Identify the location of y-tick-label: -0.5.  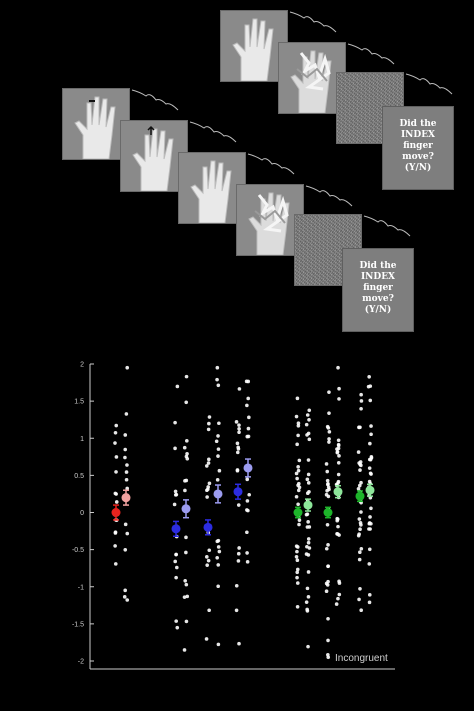
(78, 550).